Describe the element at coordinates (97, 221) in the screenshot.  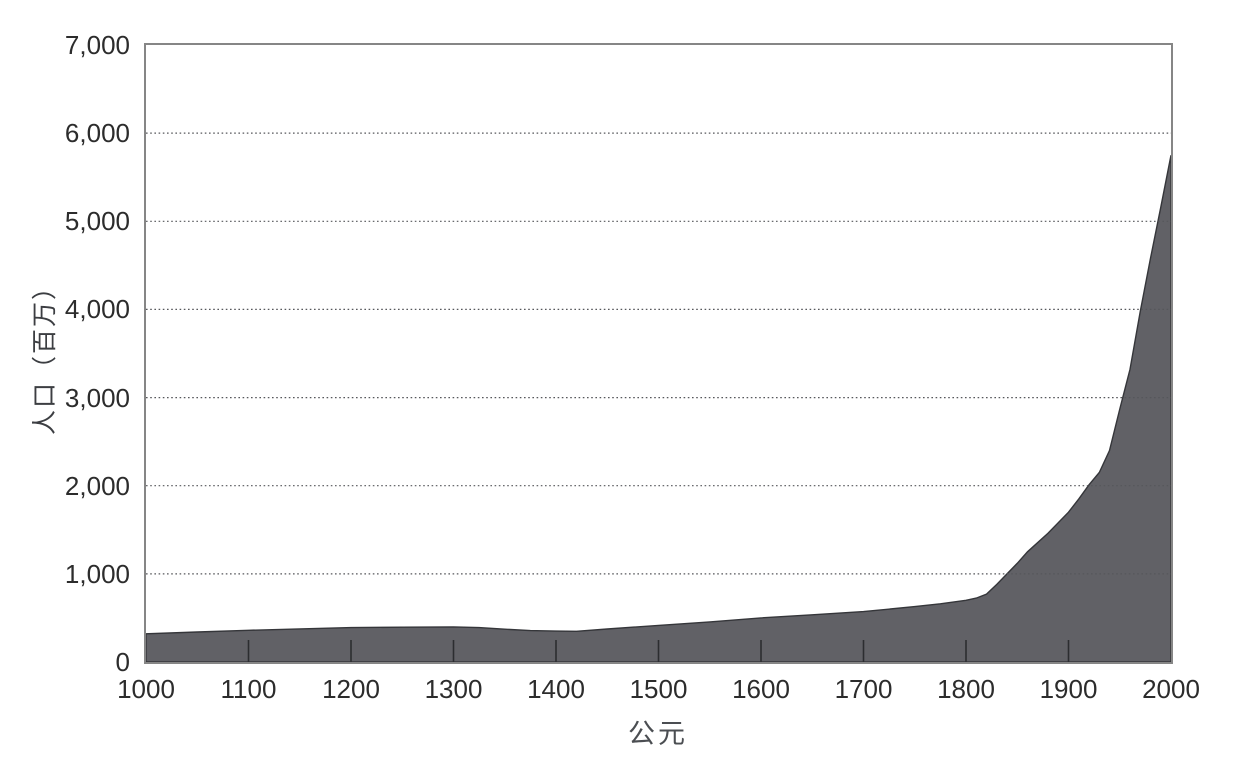
I see `y-tick-label: 5,000` at that location.